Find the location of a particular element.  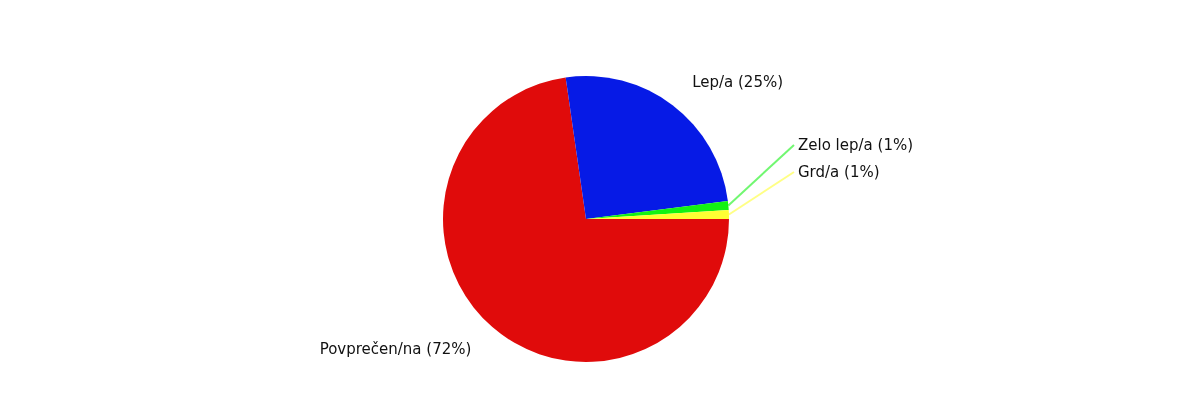

slice-label: Povprečen/na (72%) is located at coordinates (395, 348).